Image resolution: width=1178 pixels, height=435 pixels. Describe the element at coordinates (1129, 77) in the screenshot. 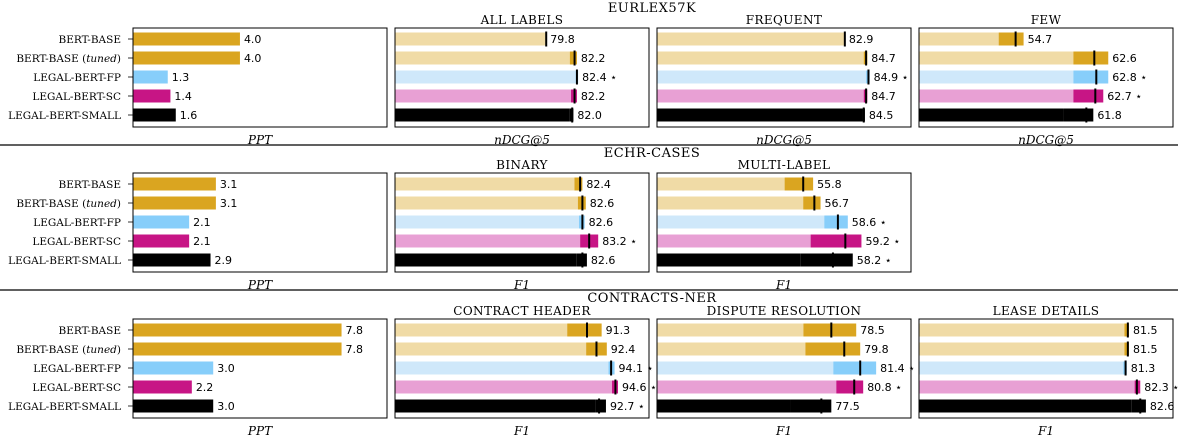

I see `value-label: 62.8 ⋆` at that location.